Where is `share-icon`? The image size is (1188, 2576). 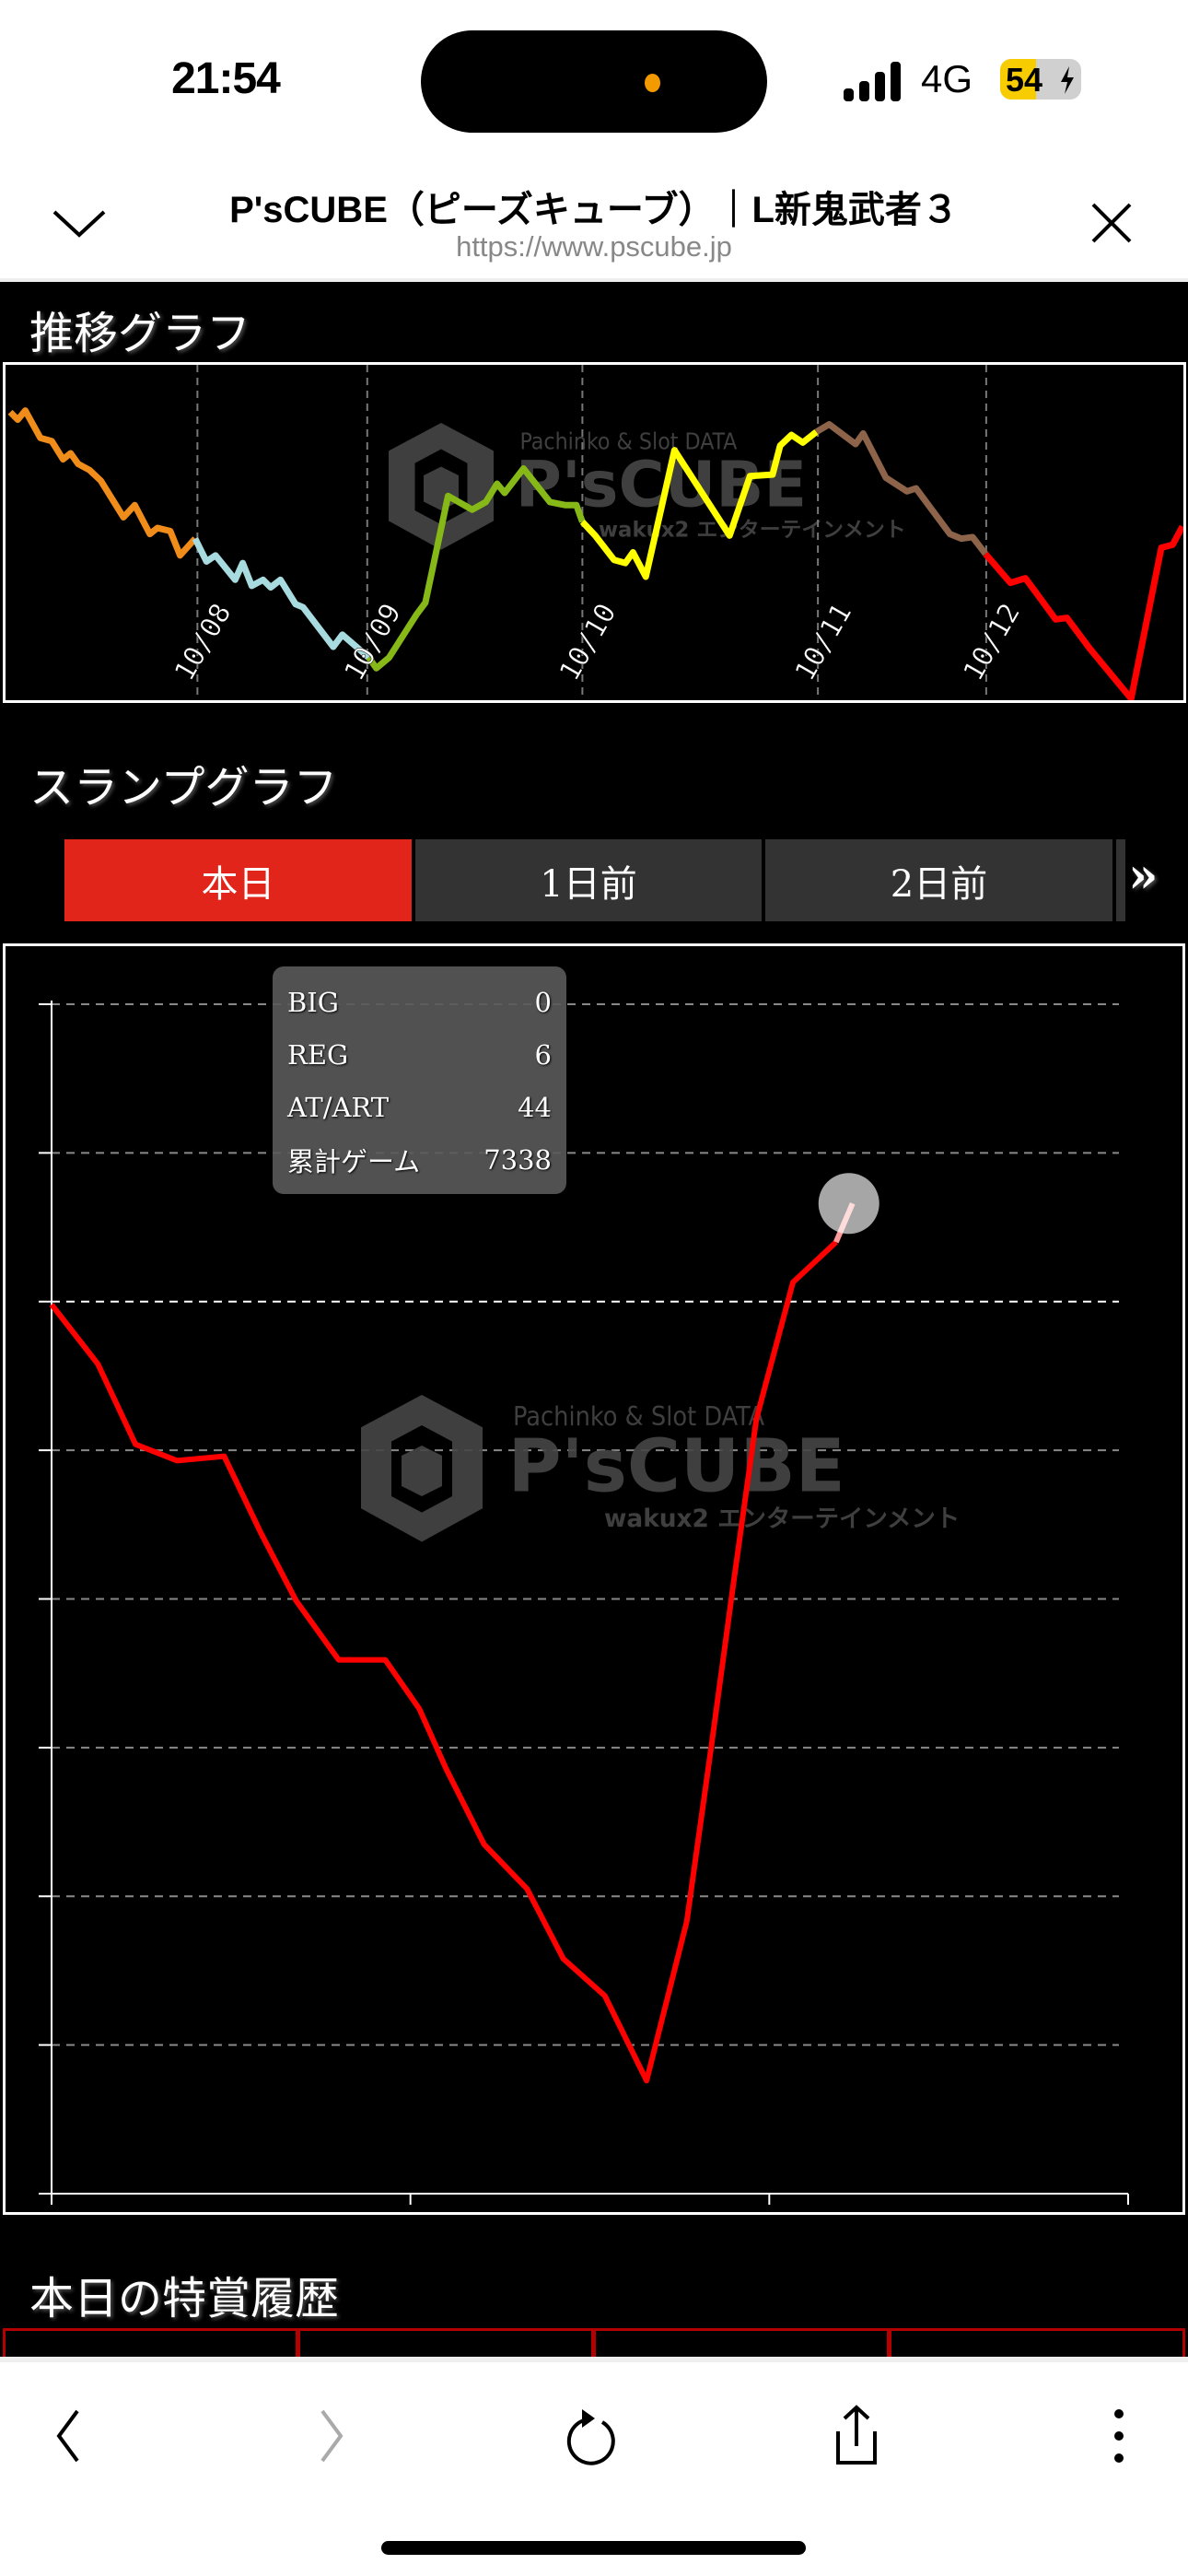
share-icon is located at coordinates (856, 2435).